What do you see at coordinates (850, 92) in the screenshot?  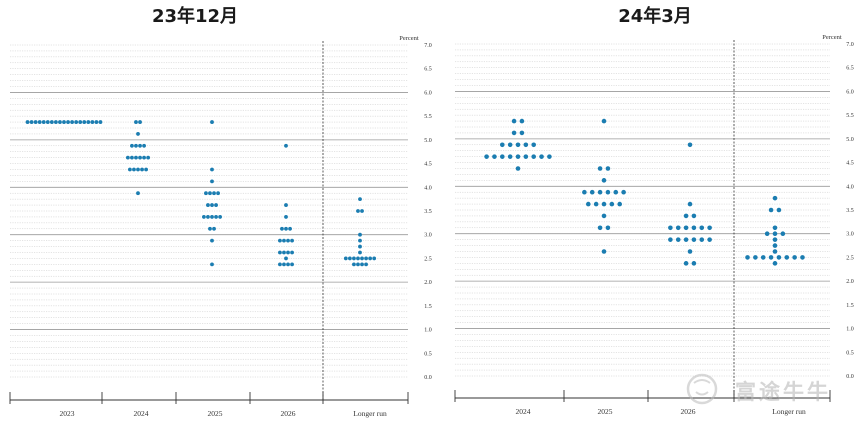 I see `y-tick-label: 6.0` at bounding box center [850, 92].